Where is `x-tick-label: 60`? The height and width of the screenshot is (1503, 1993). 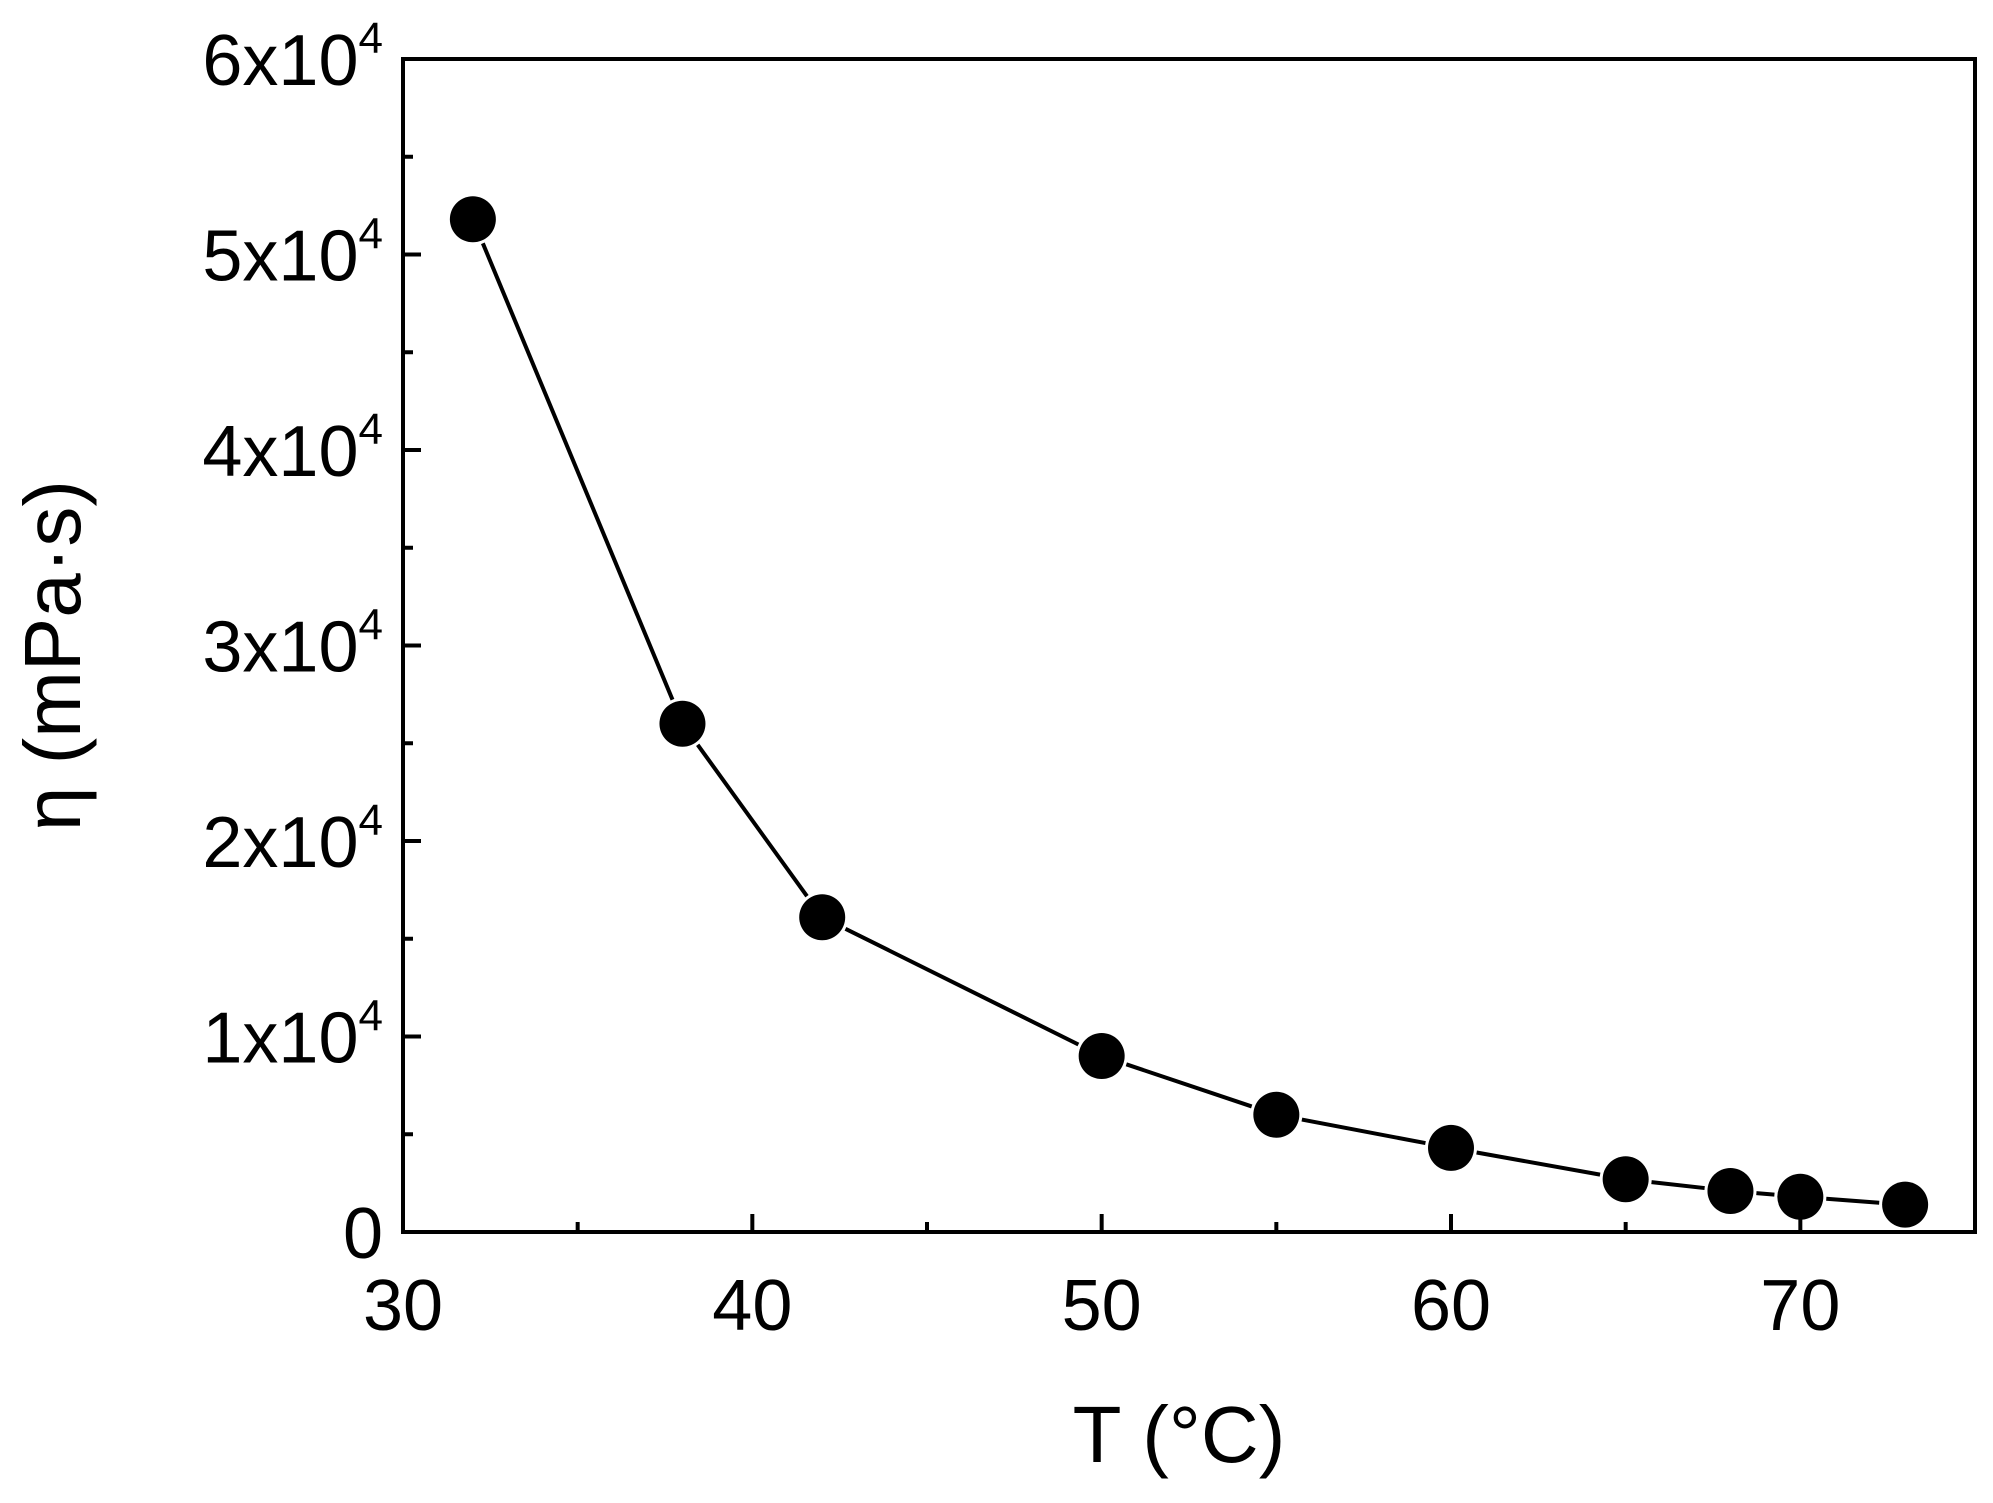
x-tick-label: 60 is located at coordinates (1451, 1306).